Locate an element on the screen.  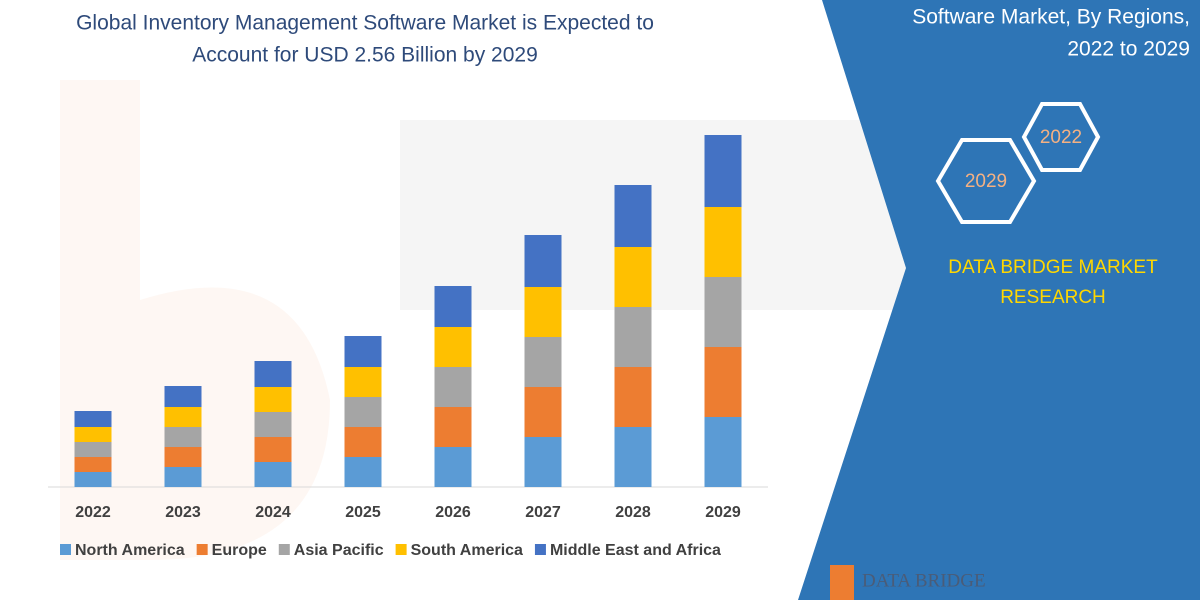
x-tick-label: 2026 is located at coordinates (453, 512).